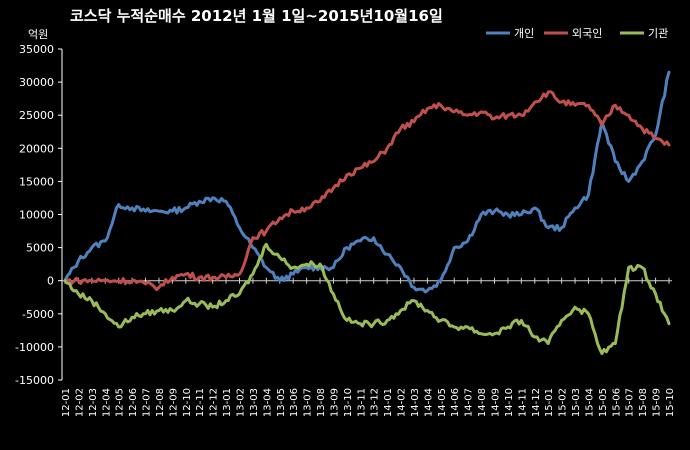 This screenshot has width=690, height=450. Describe the element at coordinates (415, 402) in the screenshot. I see `x-tick-label: 14-03` at that location.